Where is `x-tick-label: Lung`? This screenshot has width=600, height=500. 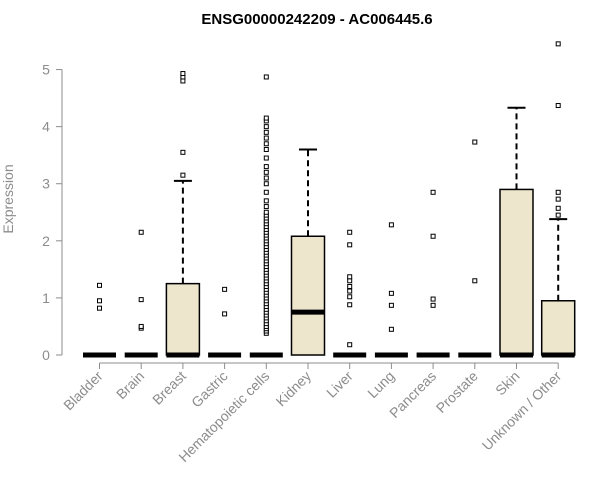 x-tick-label: Lung is located at coordinates (380, 384).